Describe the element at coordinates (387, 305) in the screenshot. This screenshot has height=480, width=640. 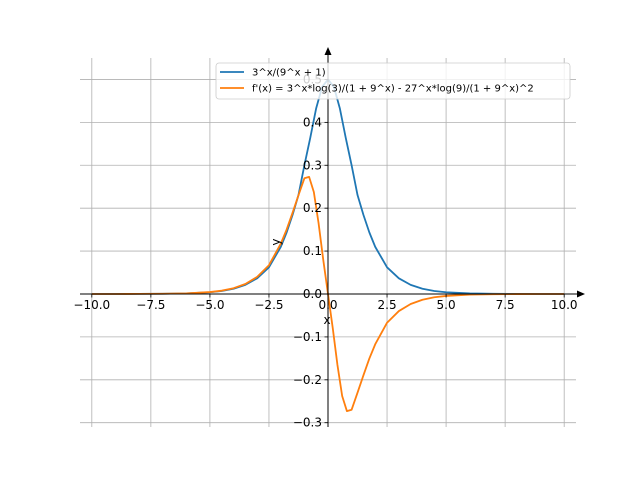
I see `x-tick-label: 2.5` at that location.